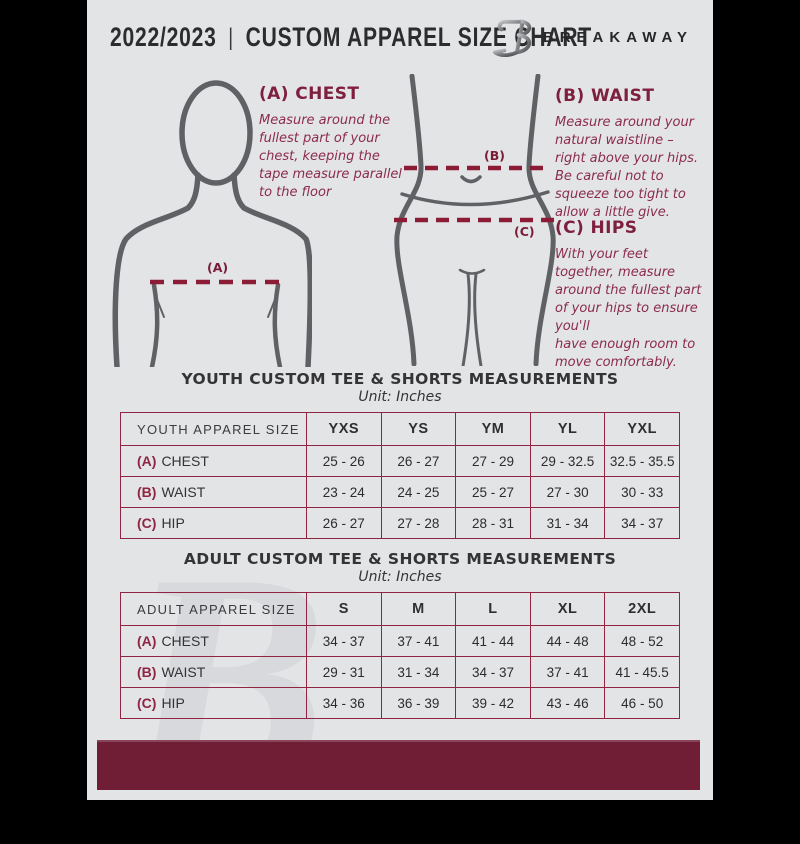 This screenshot has height=844, width=800. I want to click on adult-waist-l: 34 - 37, so click(493, 672).